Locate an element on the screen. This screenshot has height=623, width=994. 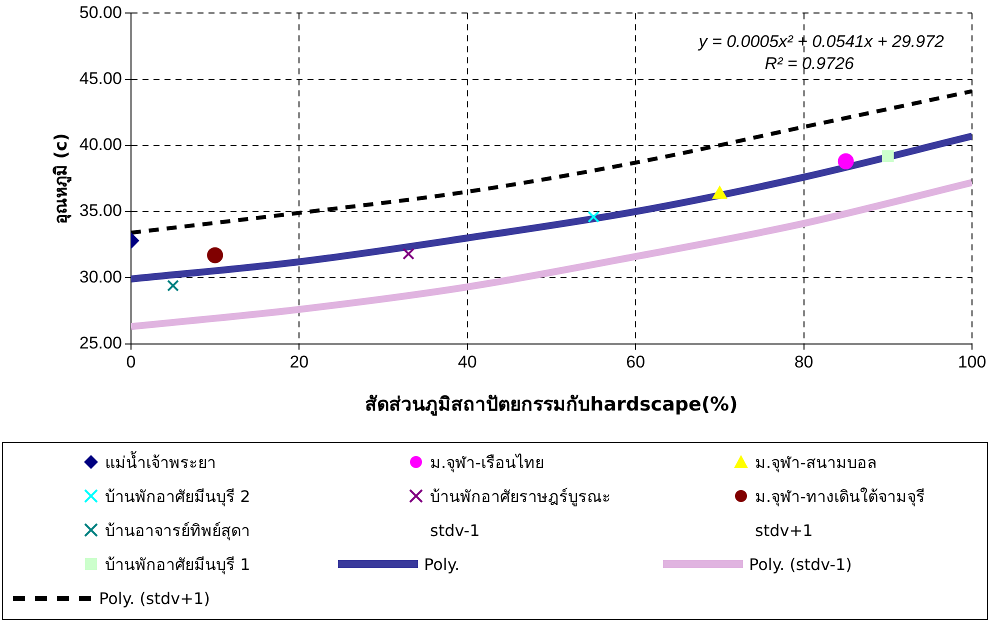
y-axis-title: อุณหภูมิ (c) is located at coordinates (62, 178).